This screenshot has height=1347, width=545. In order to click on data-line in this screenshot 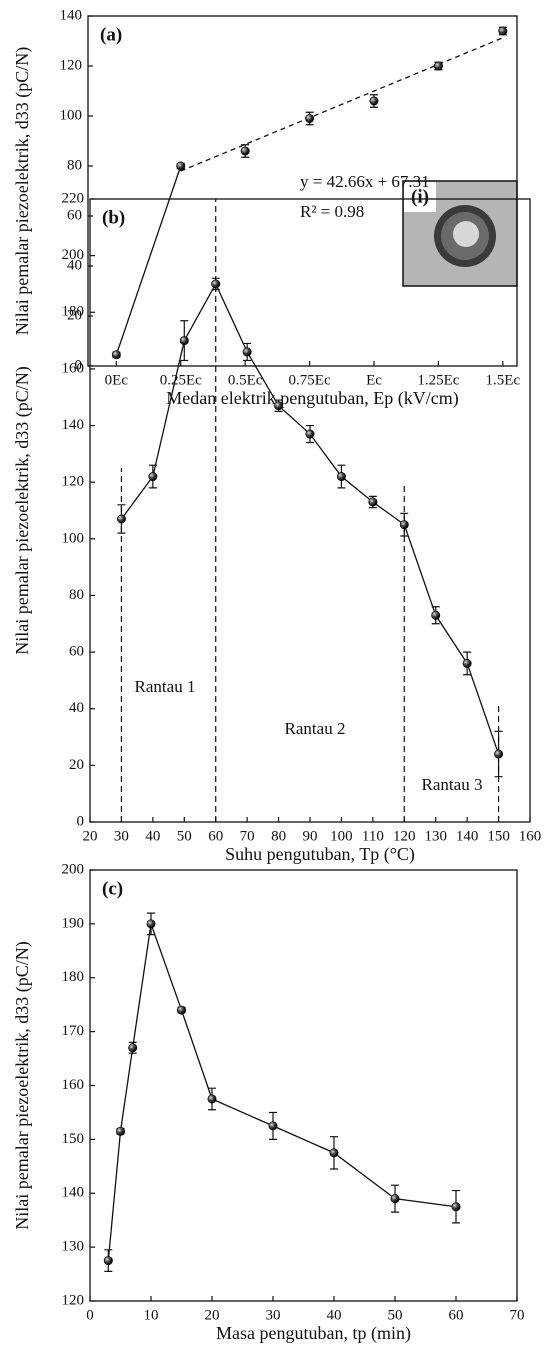, I will do `click(148, 260)`.